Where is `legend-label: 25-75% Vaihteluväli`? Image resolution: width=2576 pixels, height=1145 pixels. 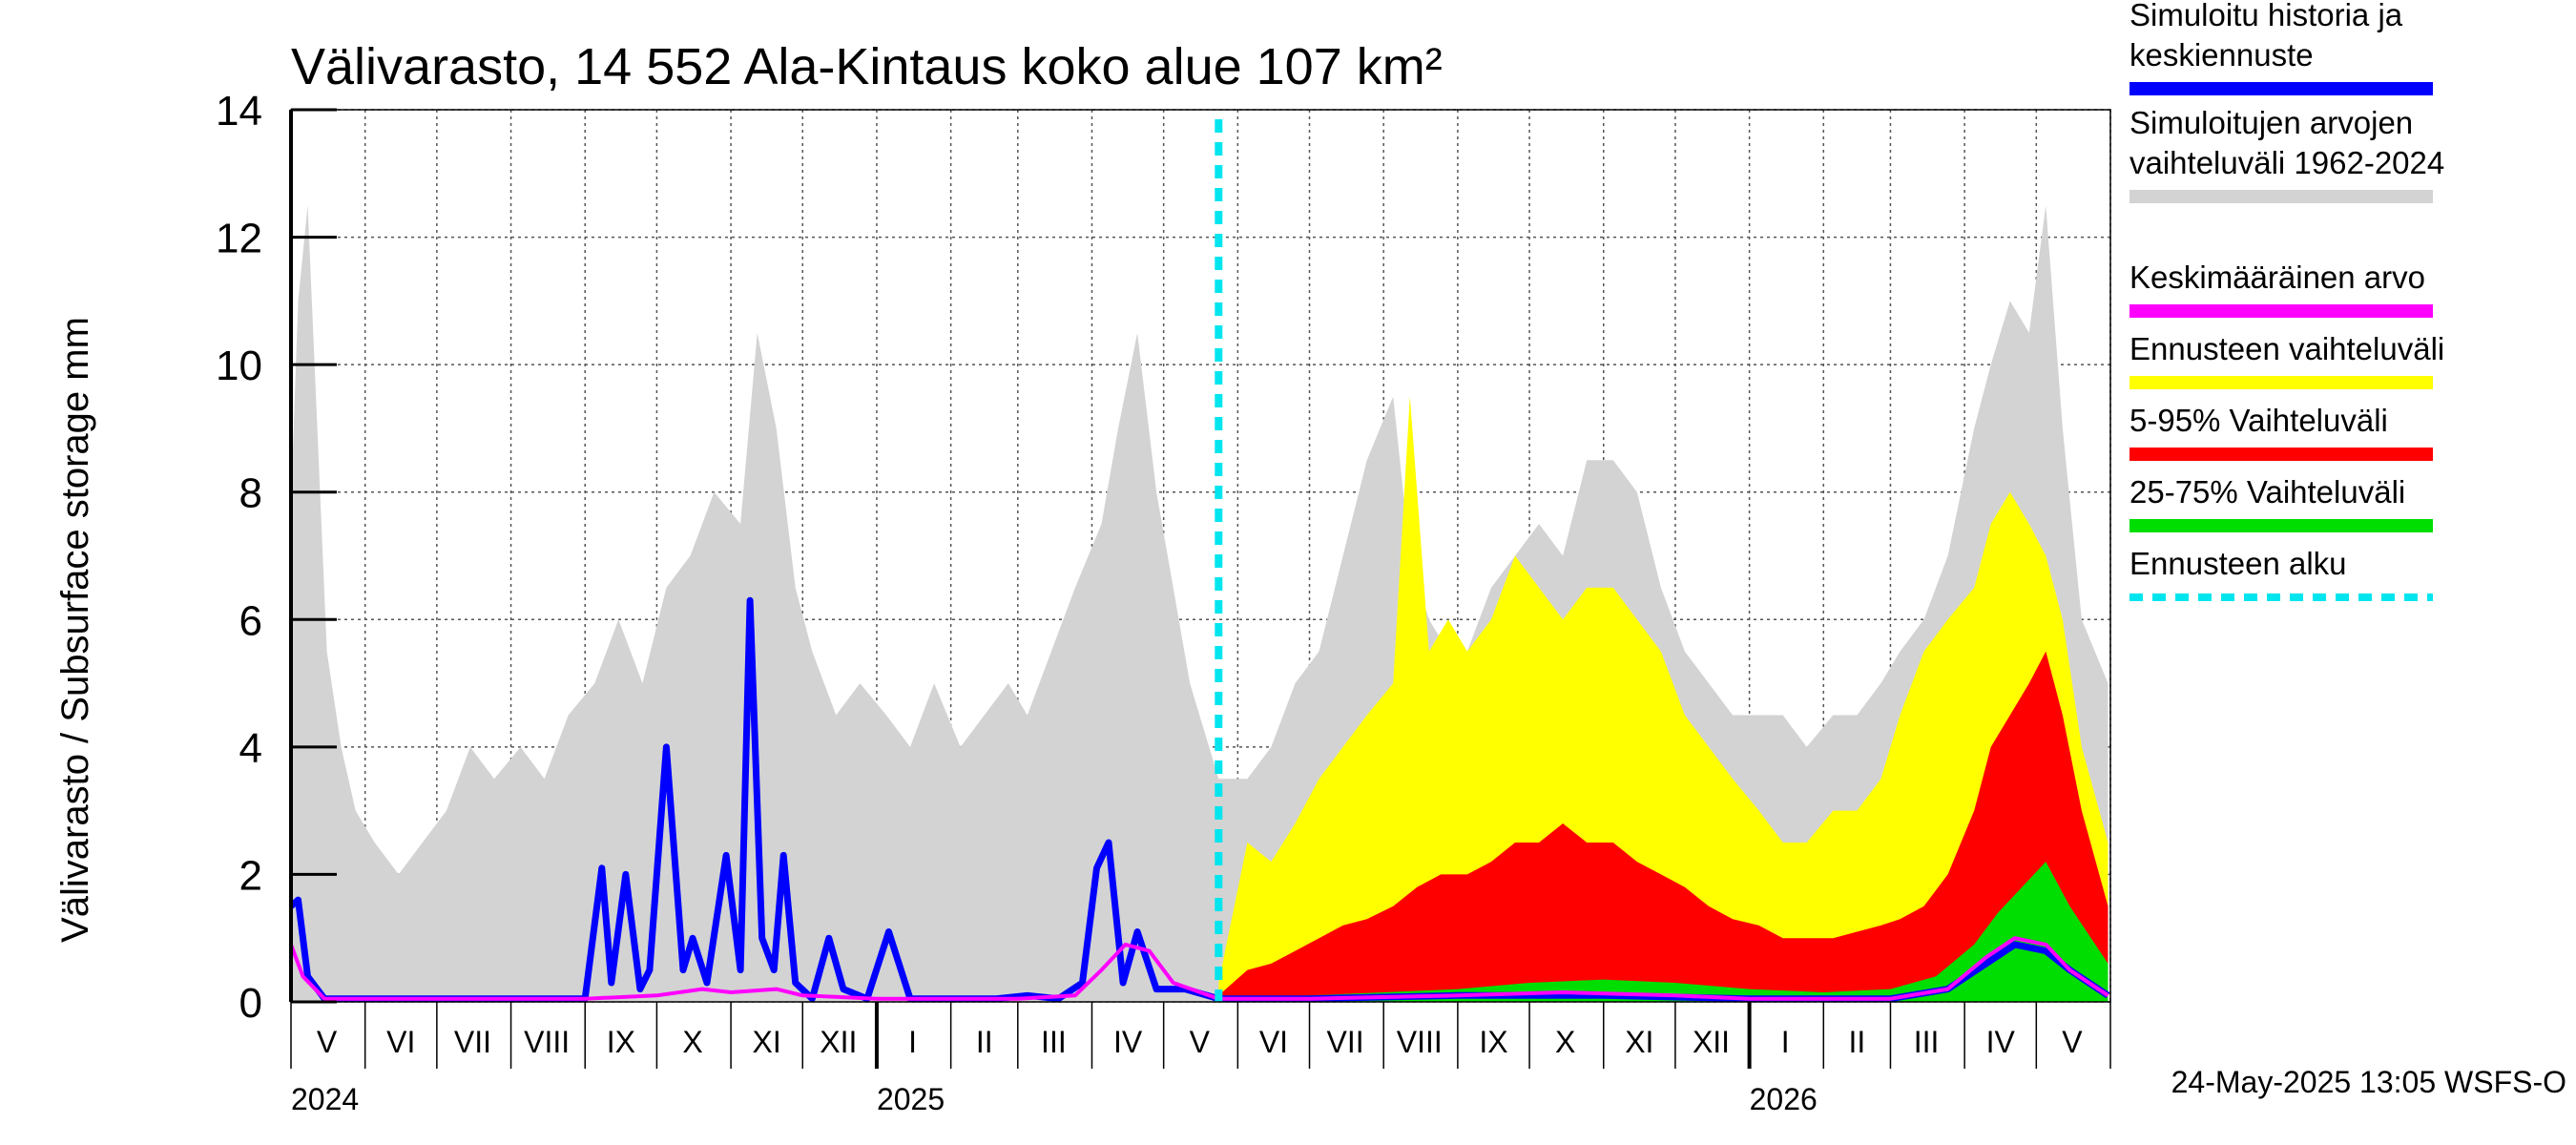
legend-label: 25-75% Vaihteluväli is located at coordinates (2267, 492).